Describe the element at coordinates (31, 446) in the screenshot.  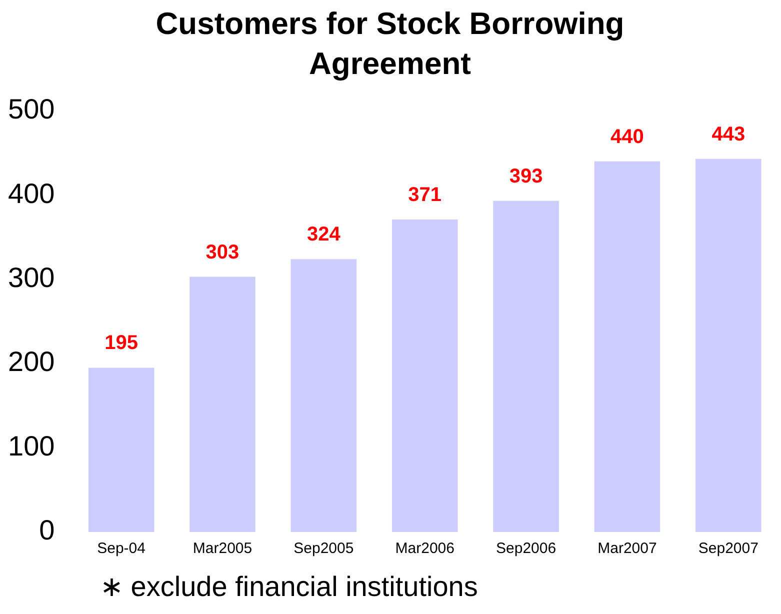
I see `y-tick-label: 100` at that location.